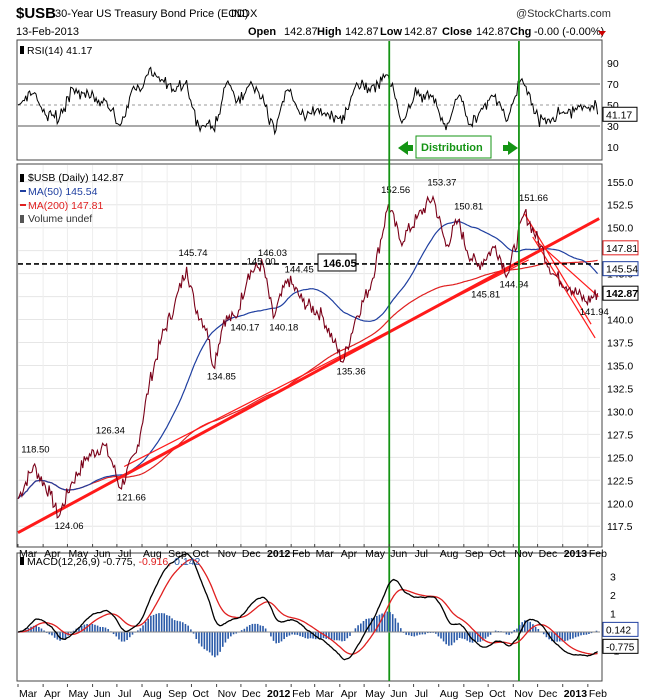 Image resolution: width=647 pixels, height=700 pixels. What do you see at coordinates (28, 694) in the screenshot?
I see `x-axis-label: Mar` at bounding box center [28, 694].